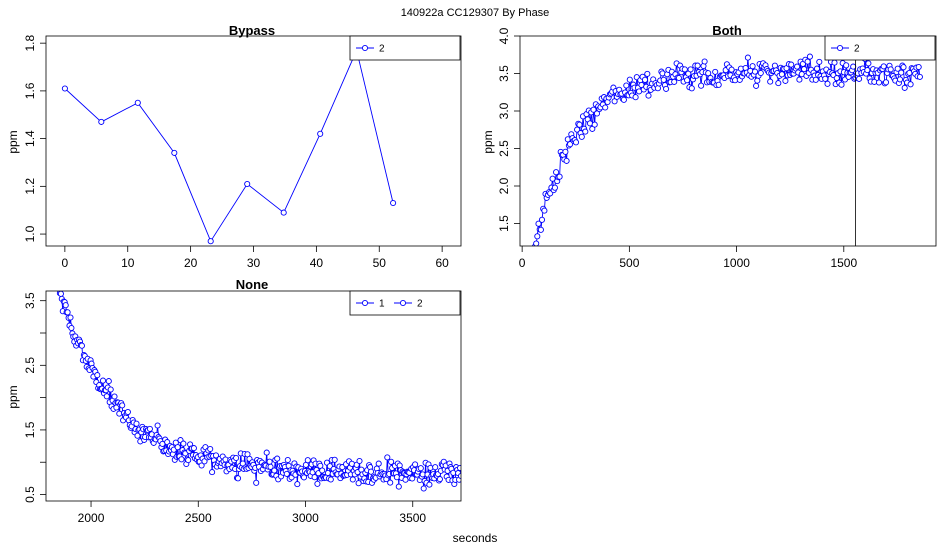 Image resolution: width=950 pixels, height=550 pixels. Describe the element at coordinates (128, 263) in the screenshot. I see `x-tick-label: 10` at that location.